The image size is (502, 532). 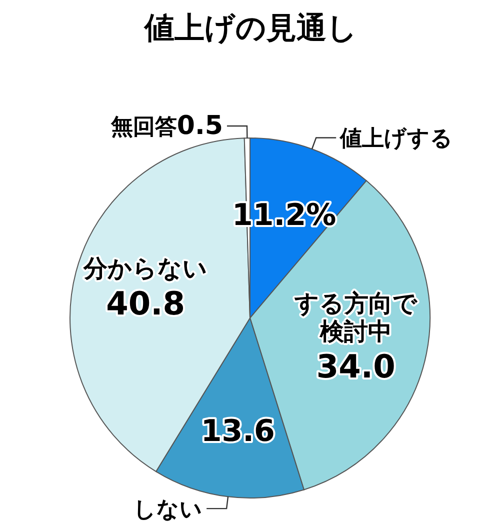 What do you see at coordinates (355, 317) in the screenshot?
I see `slice-label: する方向で検討中` at bounding box center [355, 317].